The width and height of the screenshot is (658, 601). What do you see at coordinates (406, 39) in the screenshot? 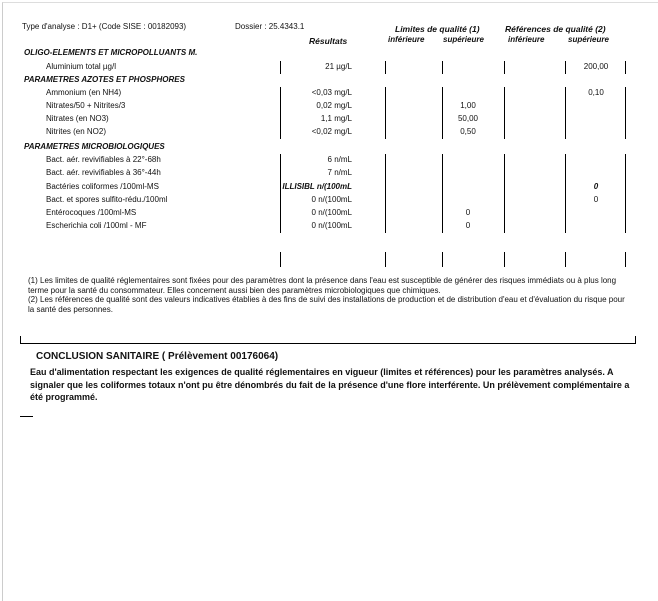
I see `limit-lower-header: inférieure` at bounding box center [406, 39].